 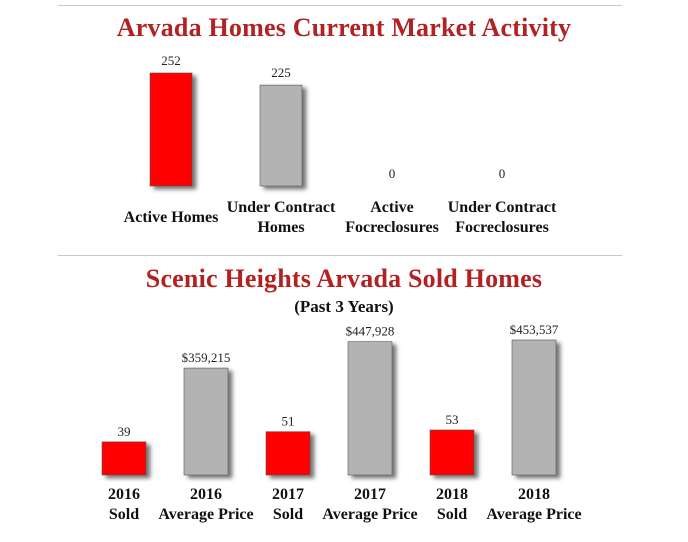 I want to click on chart-2-subtitle: (Past 3 Years), so click(x=344, y=306).